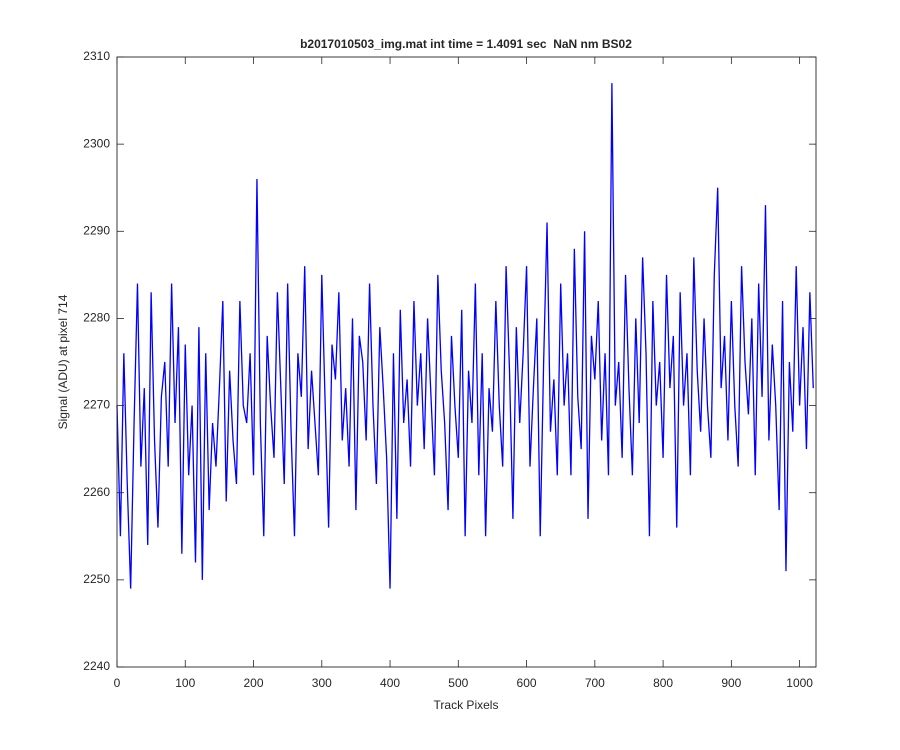  What do you see at coordinates (96, 492) in the screenshot?
I see `y-tick-label: 2260` at bounding box center [96, 492].